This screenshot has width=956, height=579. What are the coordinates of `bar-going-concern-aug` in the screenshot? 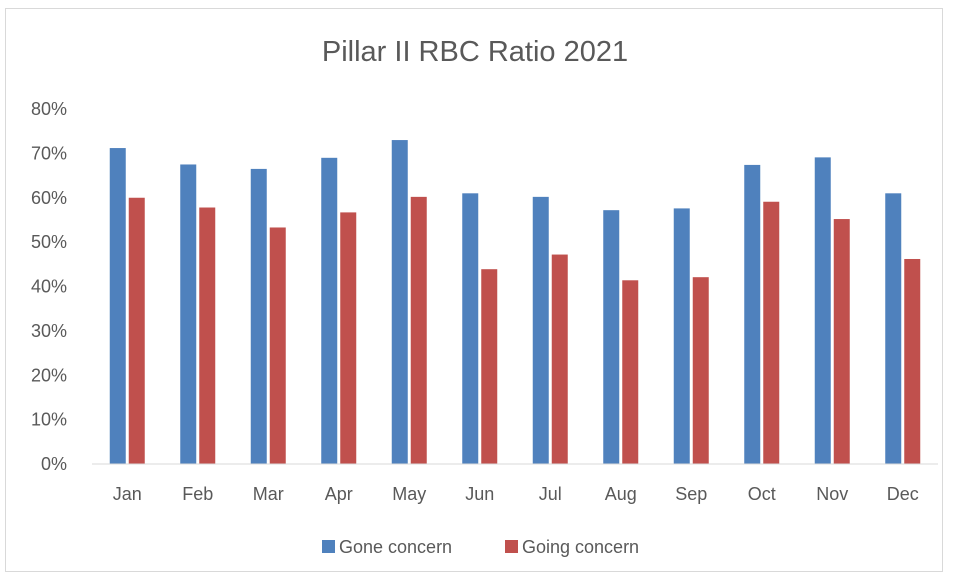 It's located at (630, 372).